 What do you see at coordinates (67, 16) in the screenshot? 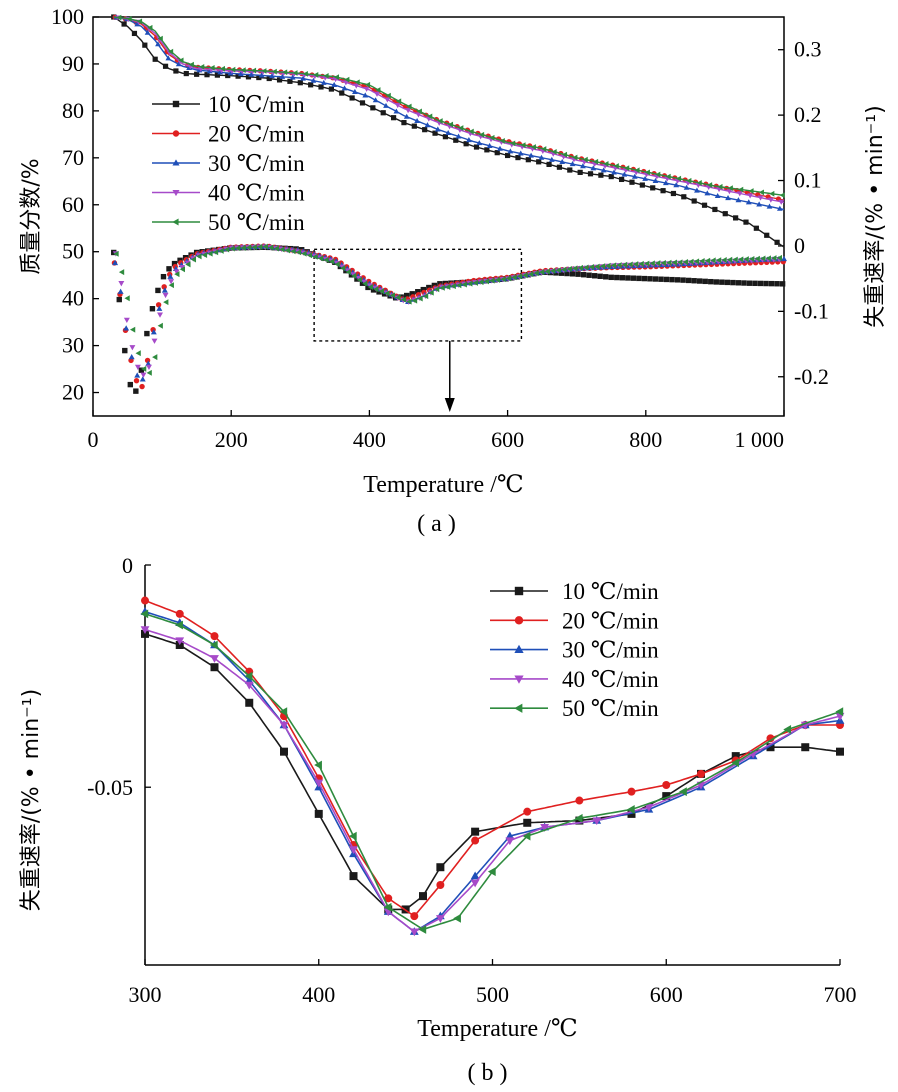
I see `y-left-tick-label-a: 100` at bounding box center [67, 16].